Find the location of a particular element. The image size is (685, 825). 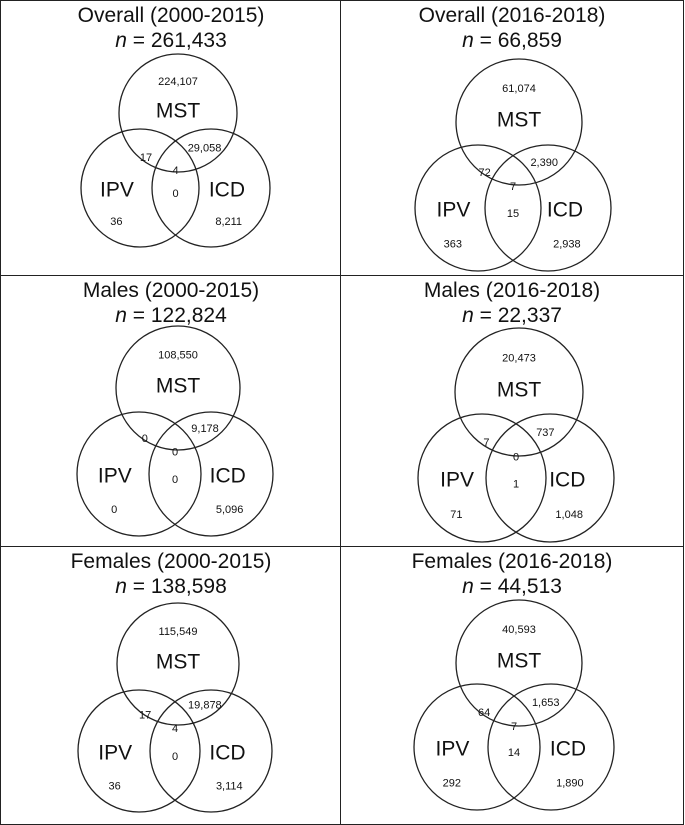

sample-size: n = 66,859 is located at coordinates (512, 41).